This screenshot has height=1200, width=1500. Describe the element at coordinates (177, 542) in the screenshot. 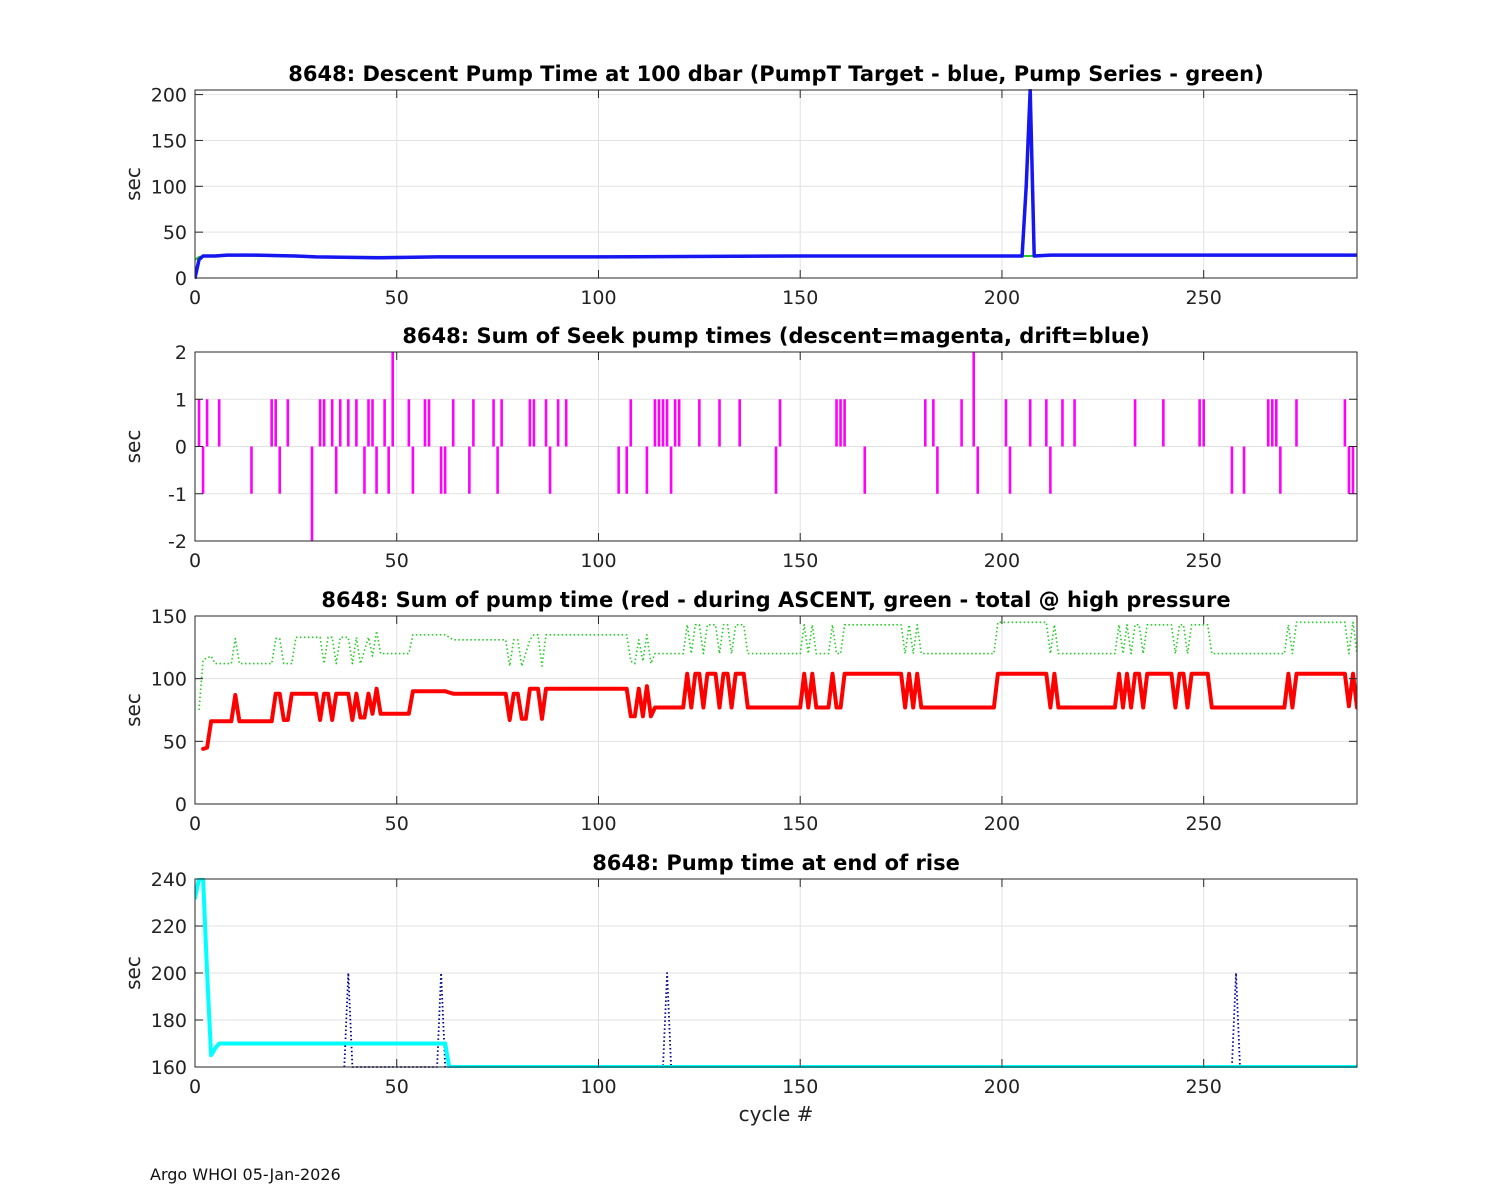

I see `y-tick-label: -2` at that location.